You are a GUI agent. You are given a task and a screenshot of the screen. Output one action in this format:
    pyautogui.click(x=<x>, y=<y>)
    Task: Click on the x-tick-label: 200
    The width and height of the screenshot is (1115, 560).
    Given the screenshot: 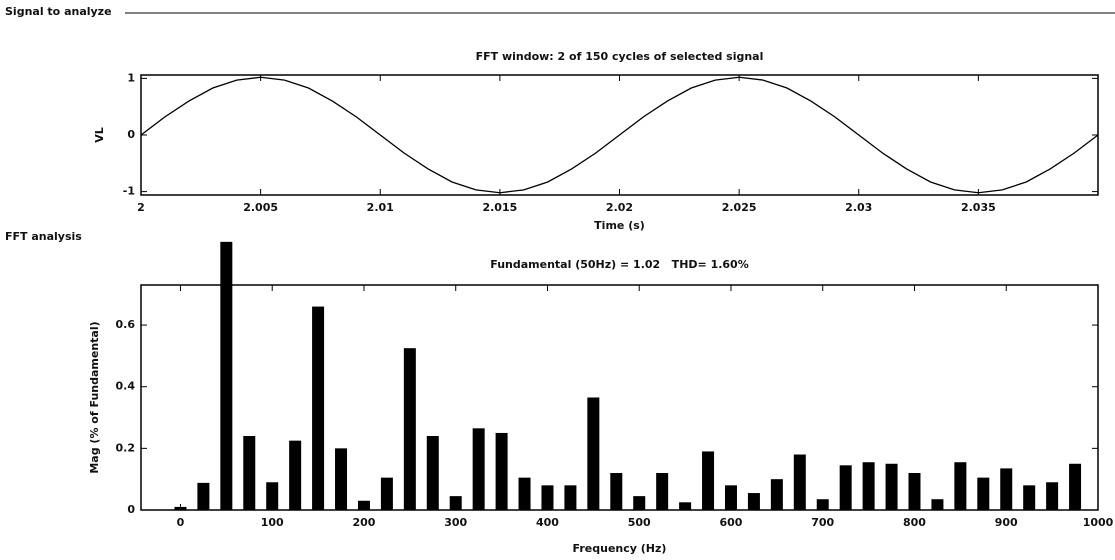 What is the action you would take?
    pyautogui.click(x=363, y=522)
    